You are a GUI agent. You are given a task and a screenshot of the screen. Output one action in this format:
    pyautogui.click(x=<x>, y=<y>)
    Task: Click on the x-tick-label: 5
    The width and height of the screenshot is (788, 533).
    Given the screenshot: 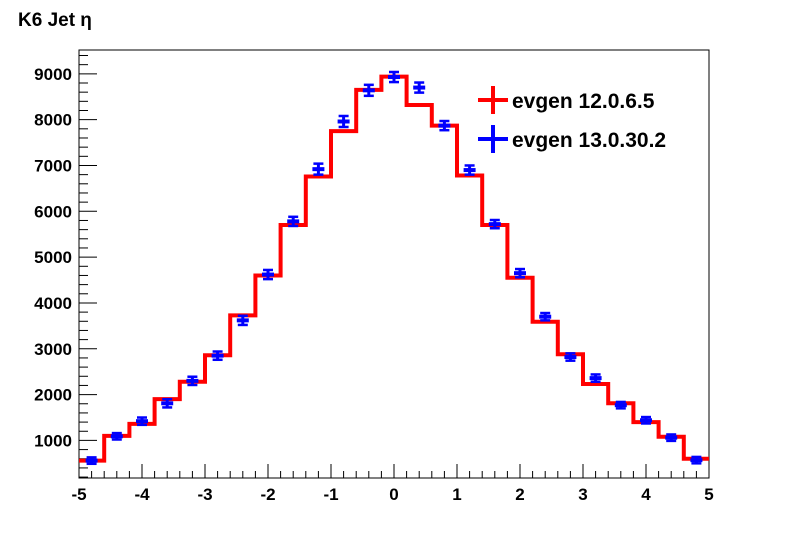 What is the action you would take?
    pyautogui.click(x=708, y=494)
    